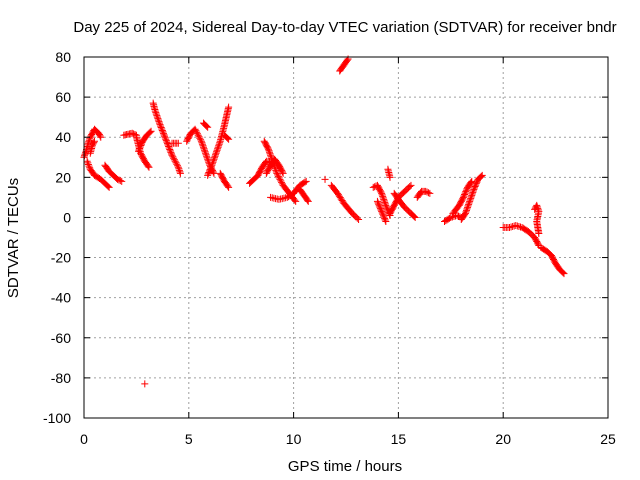 This screenshot has width=640, height=480. I want to click on y-tick-label: 80, so click(63, 57).